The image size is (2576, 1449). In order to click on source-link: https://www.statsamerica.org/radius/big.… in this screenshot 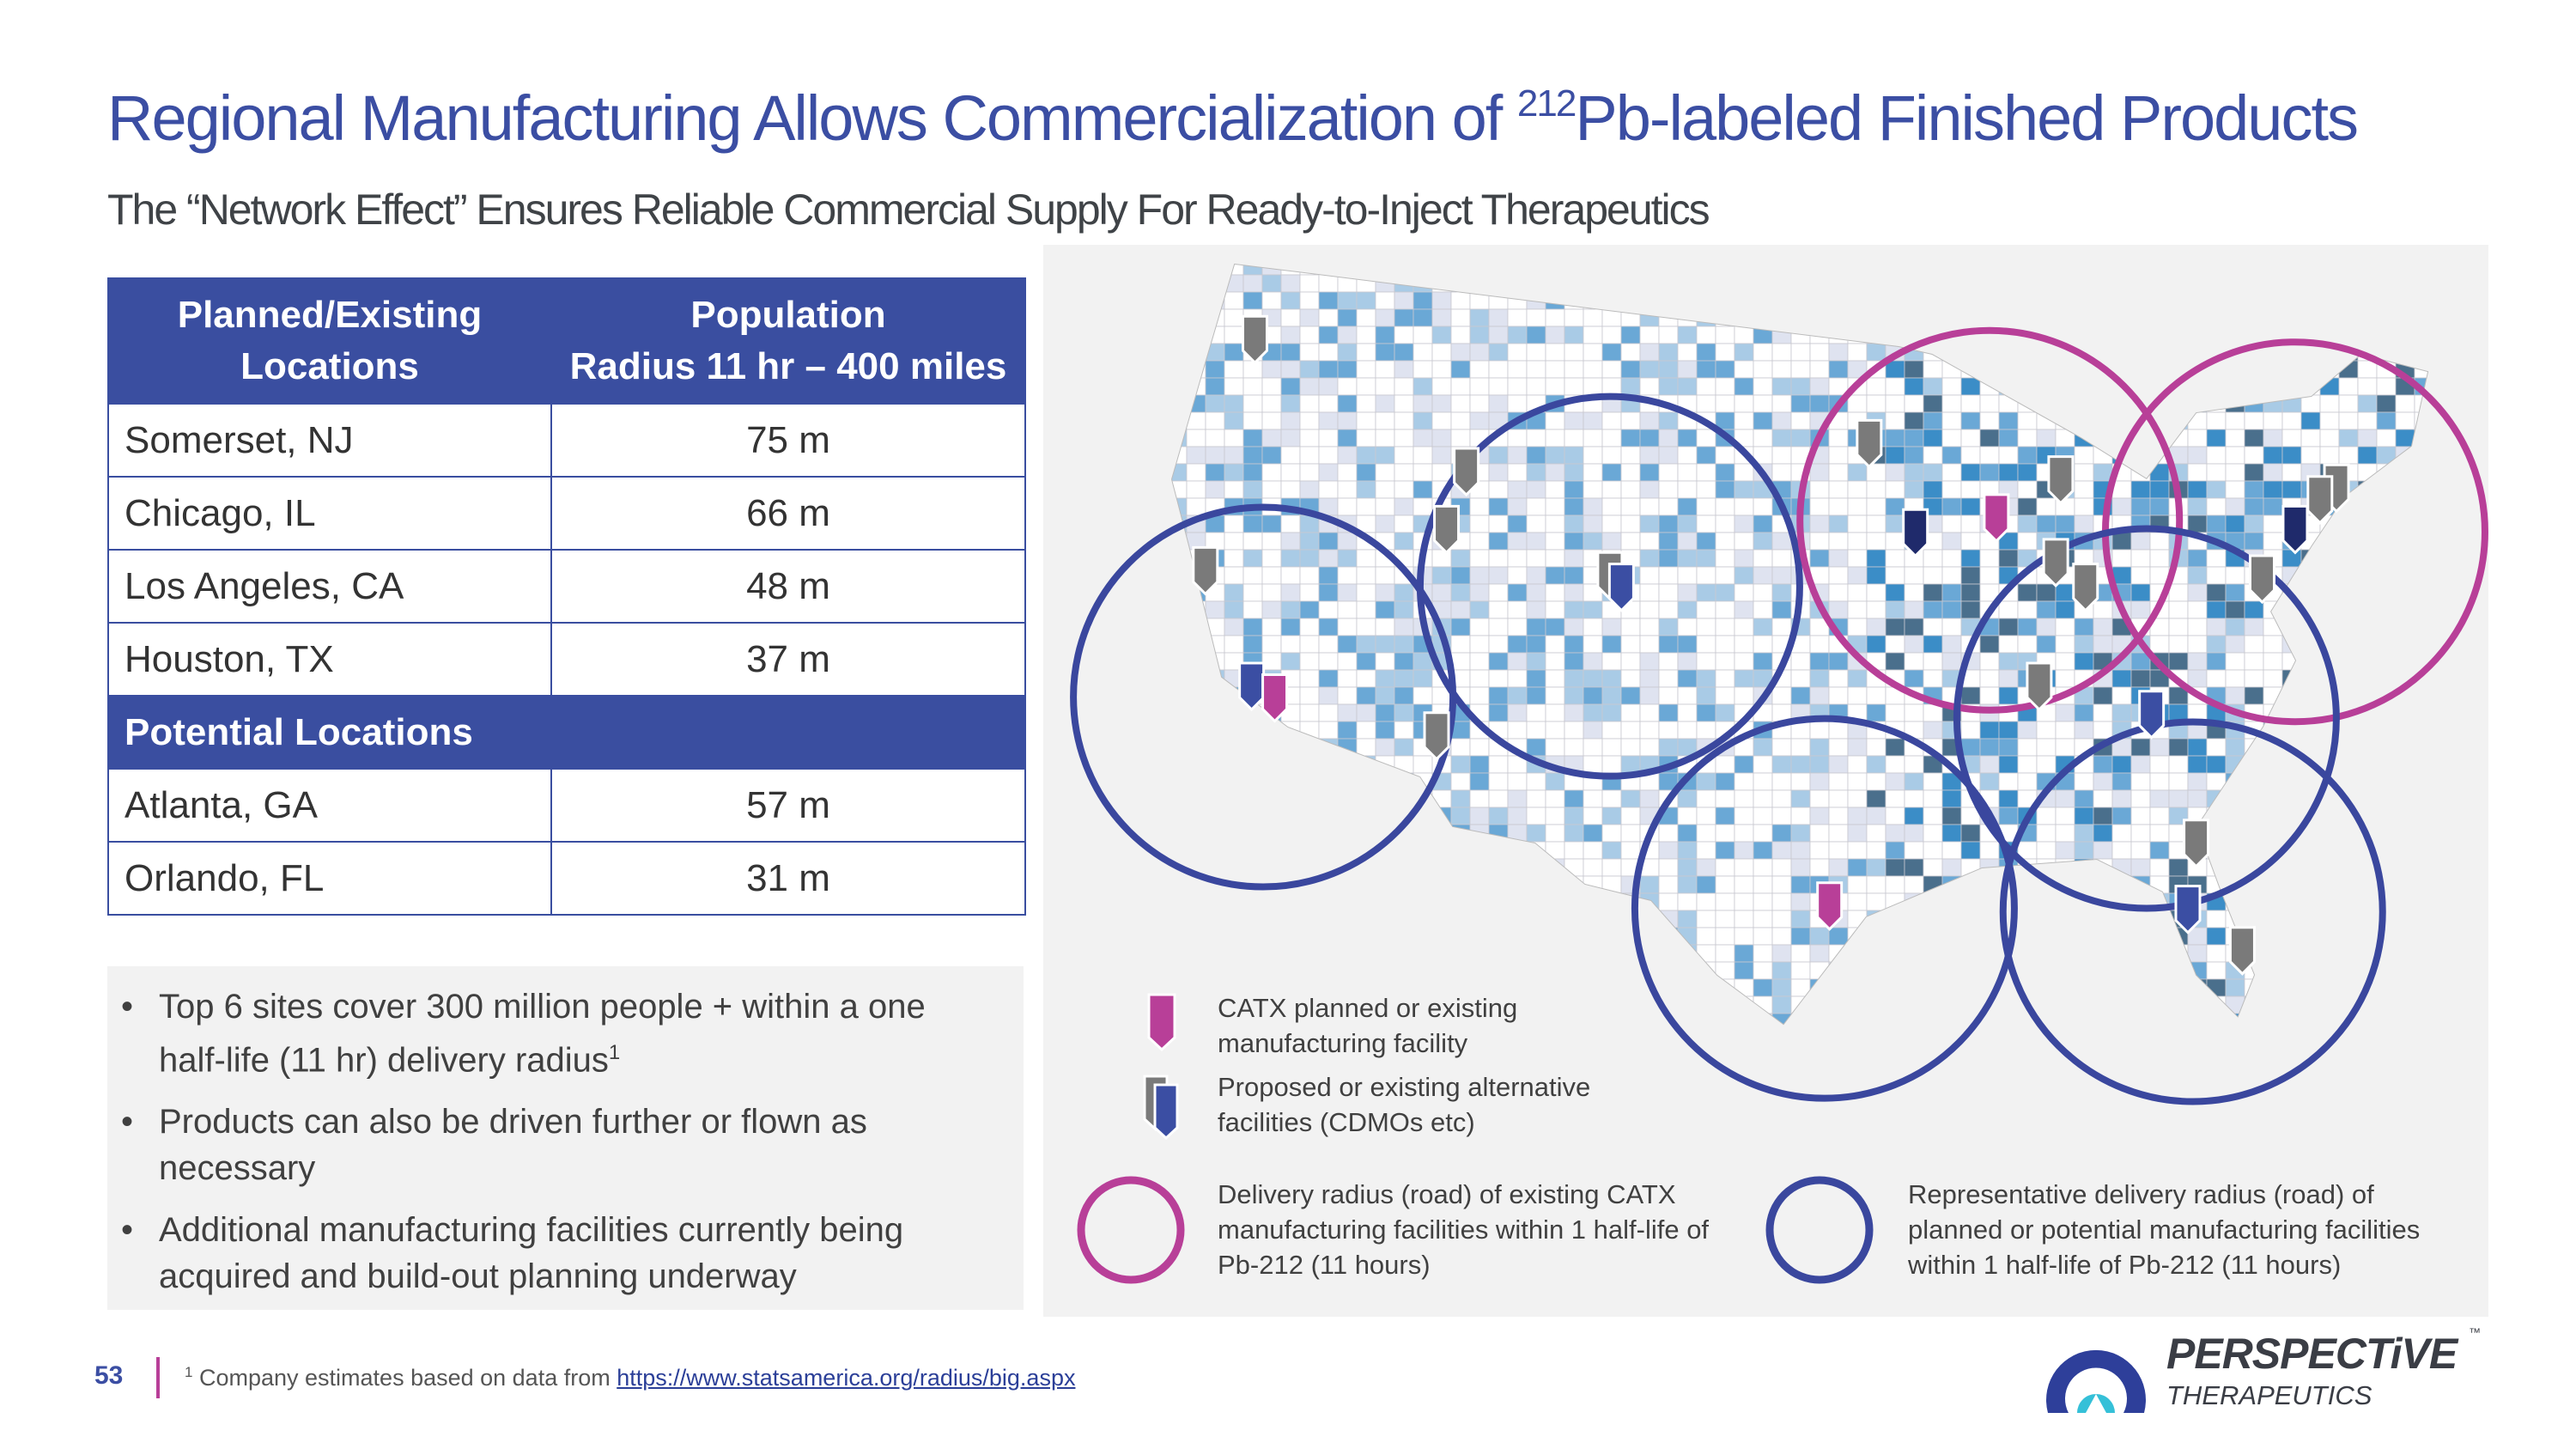, I will do `click(846, 1378)`.